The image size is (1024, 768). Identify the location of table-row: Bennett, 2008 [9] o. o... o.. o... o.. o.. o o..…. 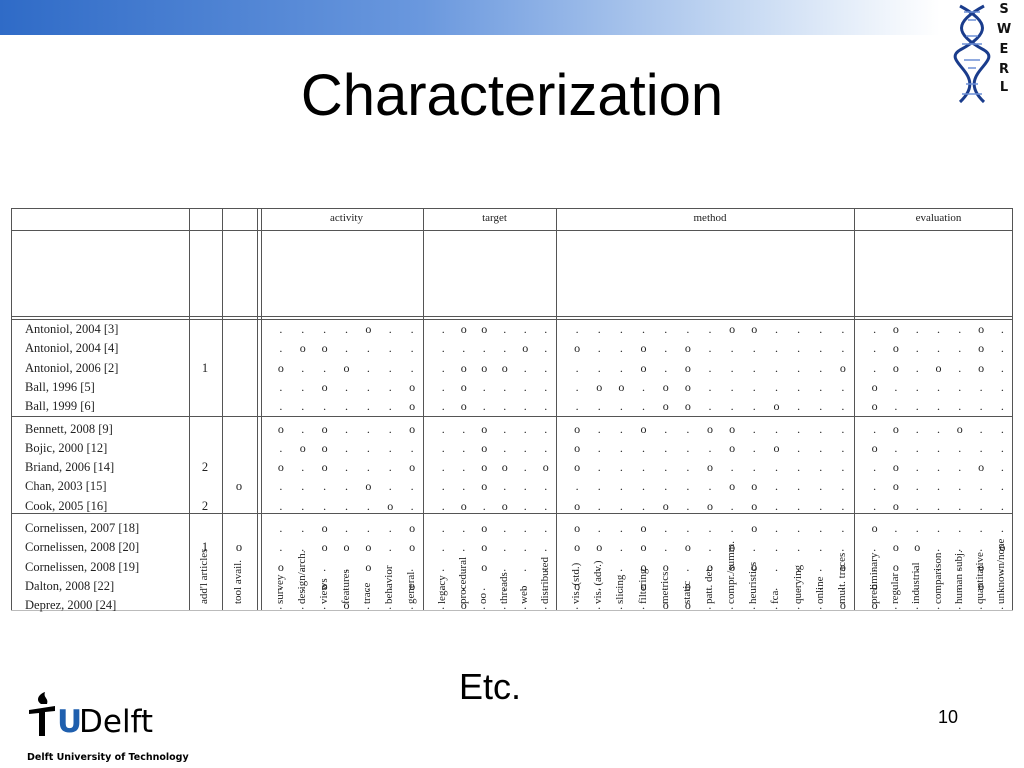
(512, 431).